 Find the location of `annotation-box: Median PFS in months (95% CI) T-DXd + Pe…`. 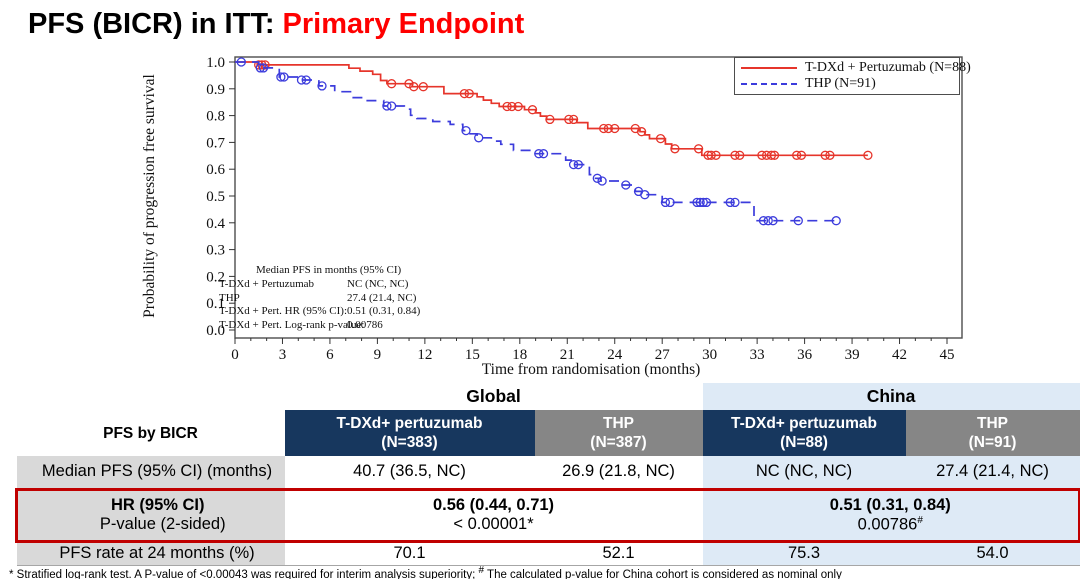

annotation-box: Median PFS in months (95% CI) T-DXd + Pe… is located at coordinates (319, 298).